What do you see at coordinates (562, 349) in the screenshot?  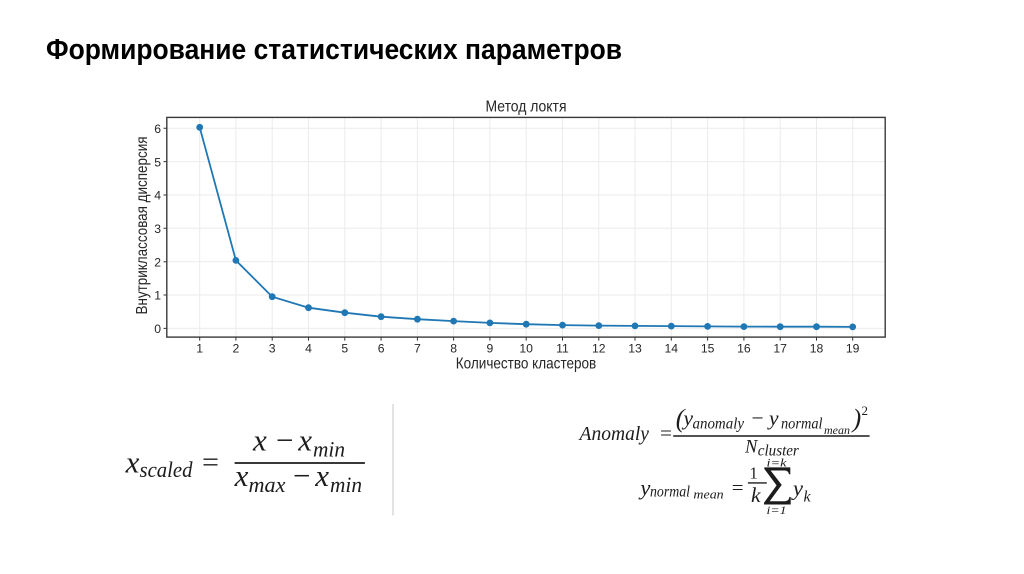 I see `svg-text: 11` at bounding box center [562, 349].